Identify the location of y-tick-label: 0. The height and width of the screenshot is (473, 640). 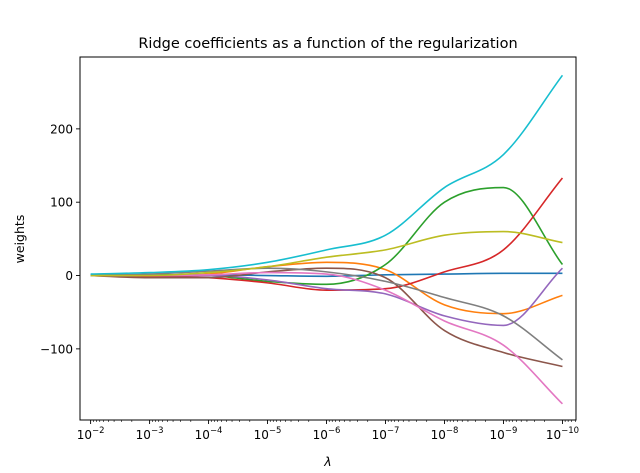
(69, 276).